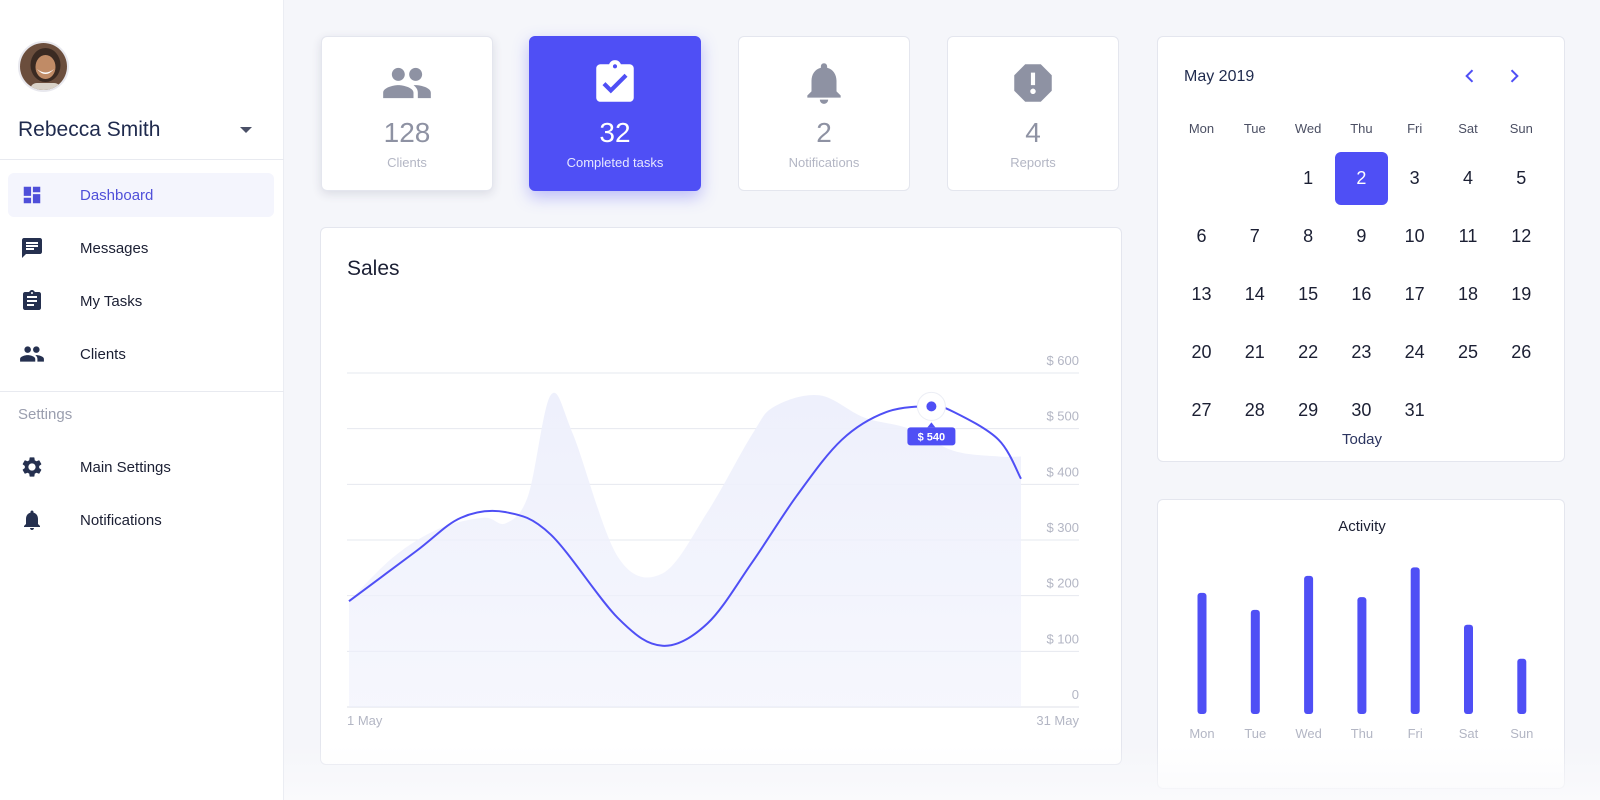  I want to click on sidebar-item-label: Main Settings, so click(125, 467).